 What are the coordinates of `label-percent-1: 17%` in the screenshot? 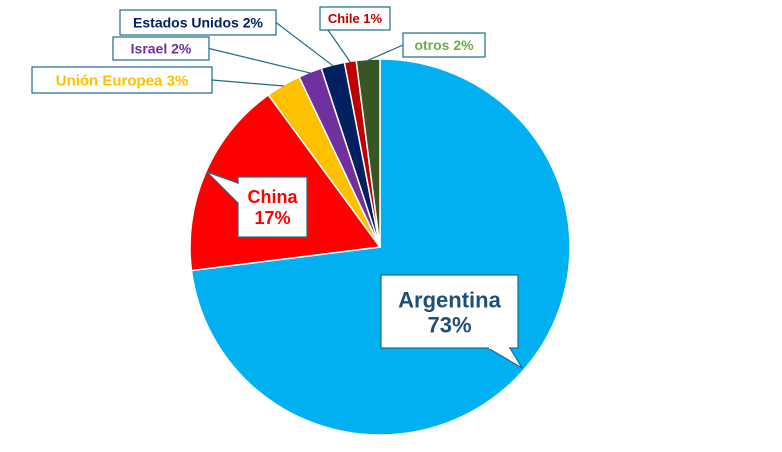 It's located at (272, 218).